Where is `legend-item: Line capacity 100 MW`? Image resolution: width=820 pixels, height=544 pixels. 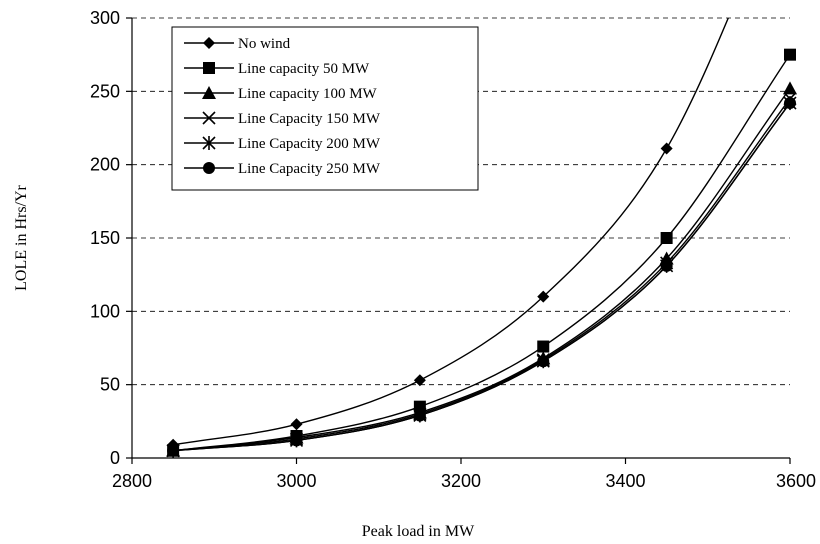
legend-item: Line capacity 100 MW is located at coordinates (281, 94).